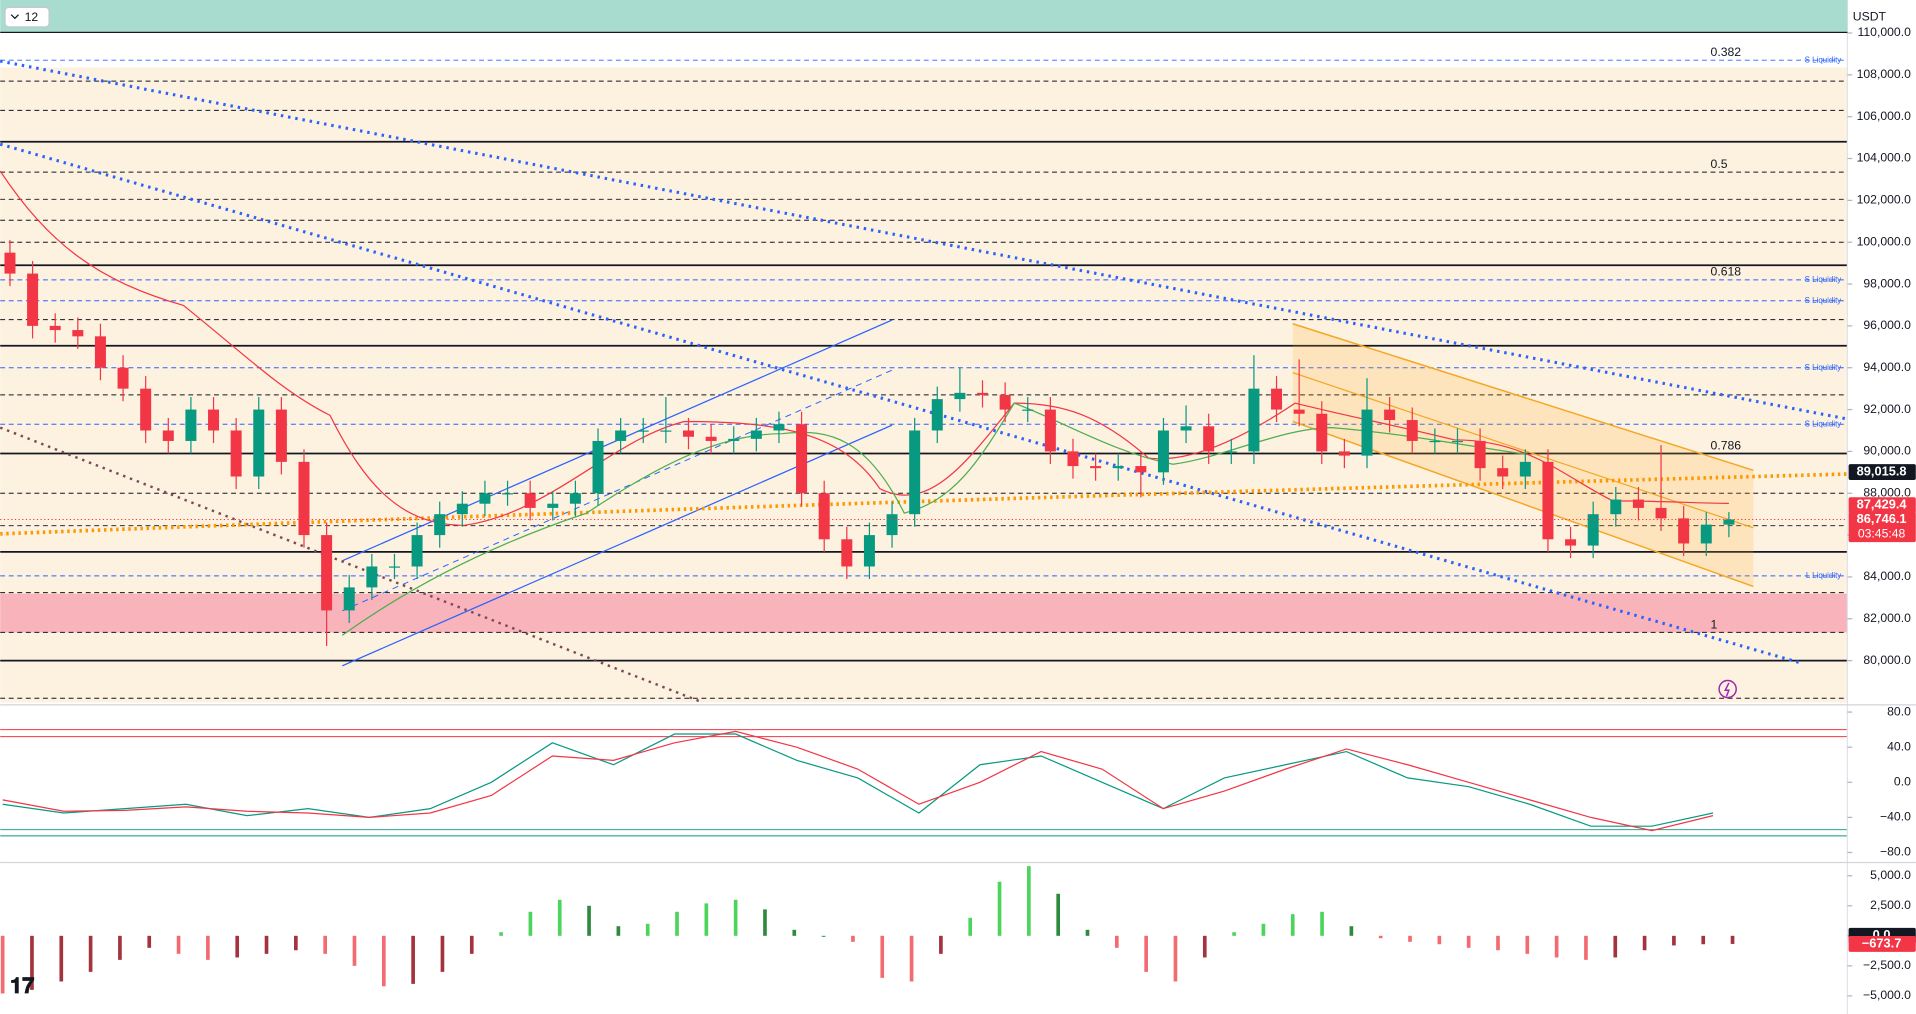  Describe the element at coordinates (924, 16) in the screenshot. I see `header-bar` at that location.